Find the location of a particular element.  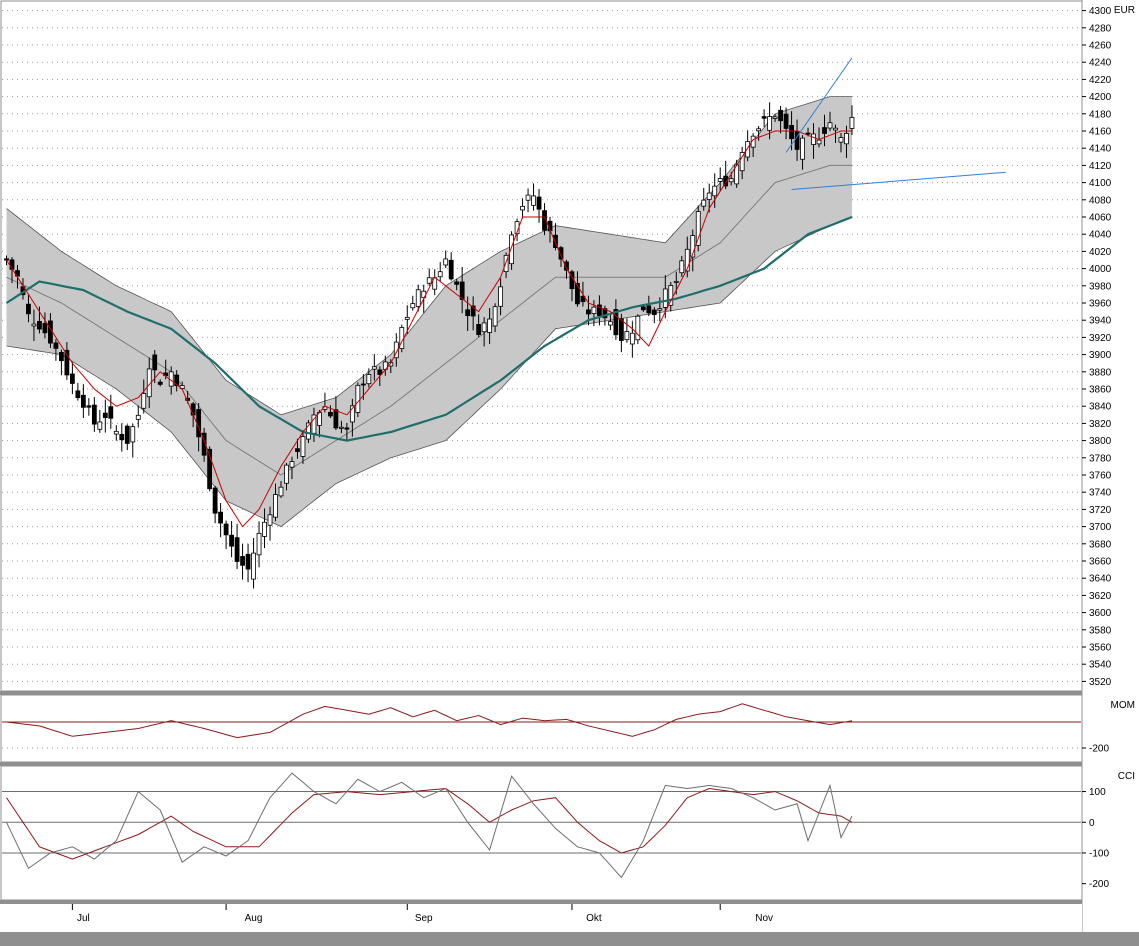

currency-label: EUR is located at coordinates (1124, 10).